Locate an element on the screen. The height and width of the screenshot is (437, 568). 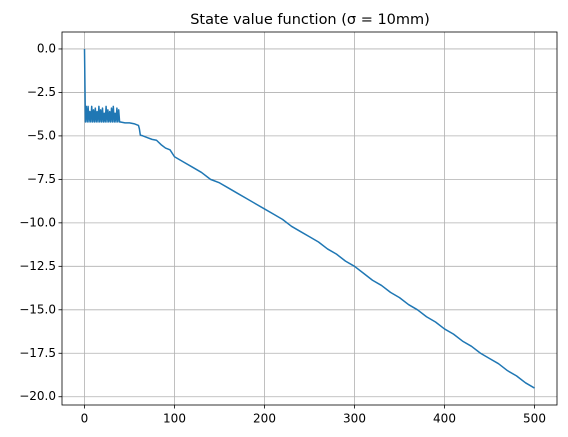
y-tick-label: −7.5 is located at coordinates (41, 179).